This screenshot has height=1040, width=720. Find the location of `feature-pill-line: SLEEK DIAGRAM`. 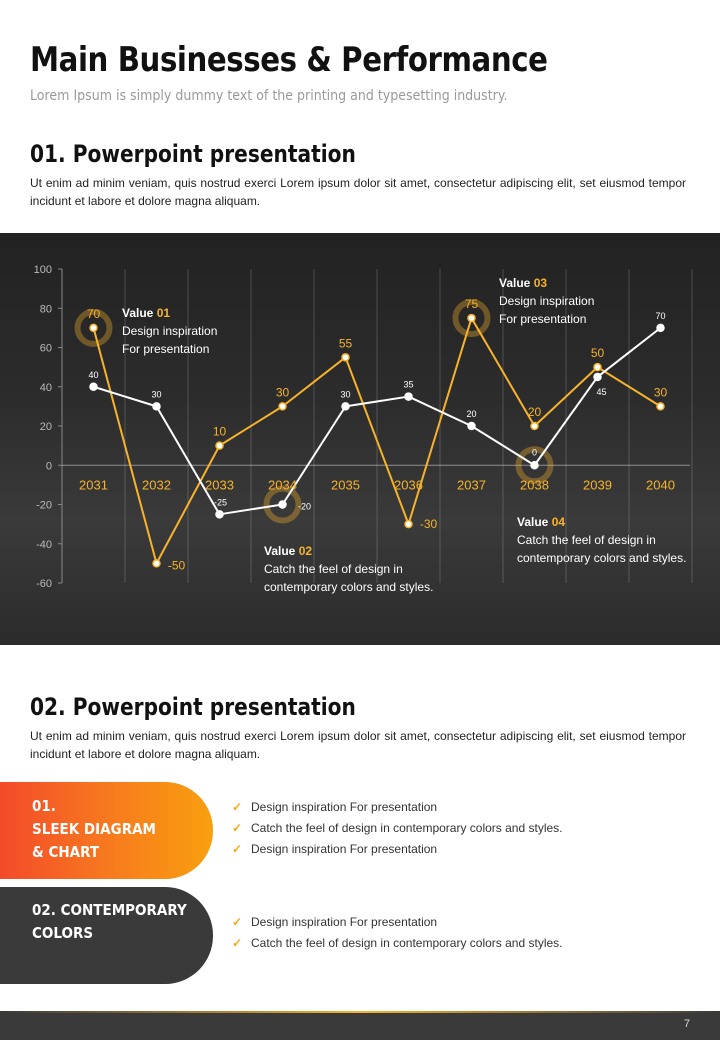

feature-pill-line: SLEEK DIAGRAM is located at coordinates (94, 829).